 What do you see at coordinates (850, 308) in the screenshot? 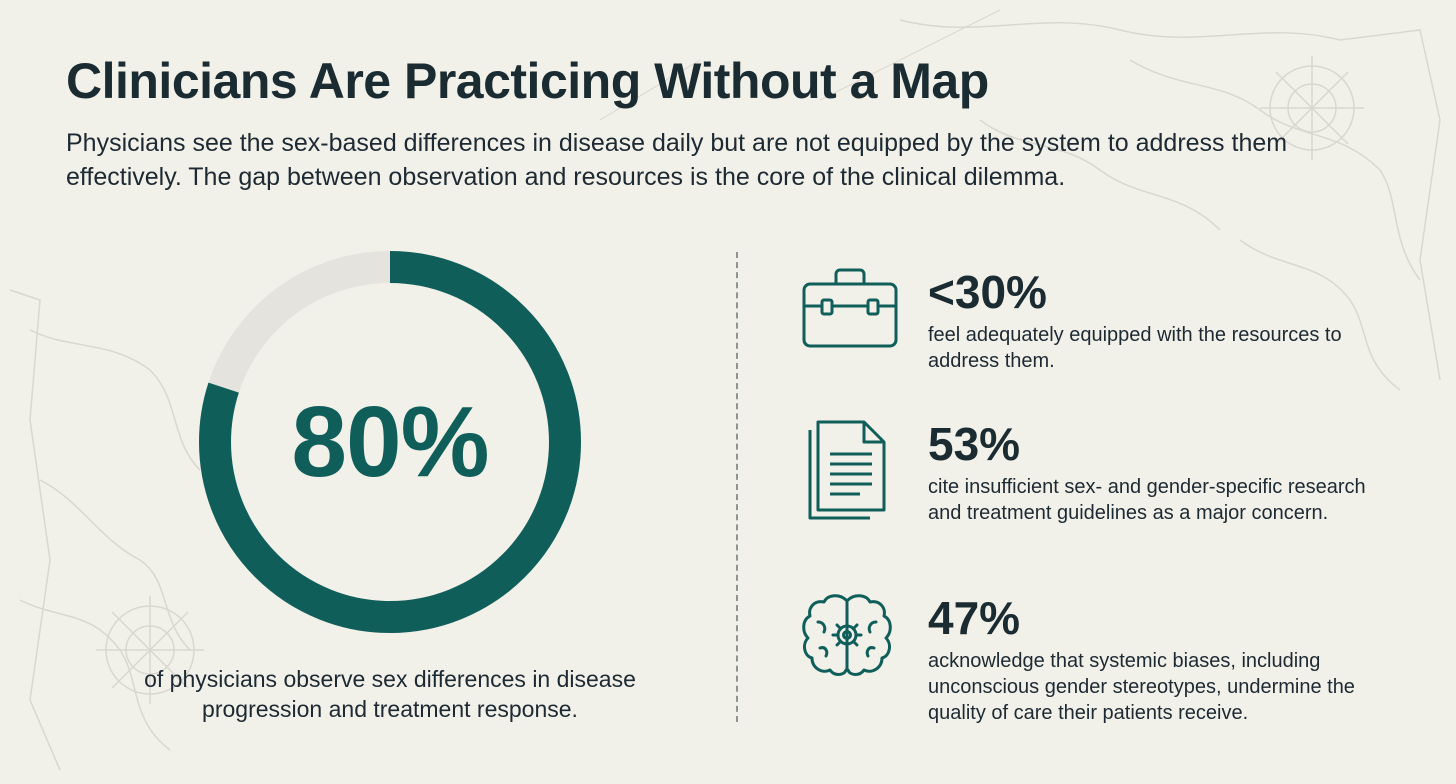
I see `briefcase-icon` at bounding box center [850, 308].